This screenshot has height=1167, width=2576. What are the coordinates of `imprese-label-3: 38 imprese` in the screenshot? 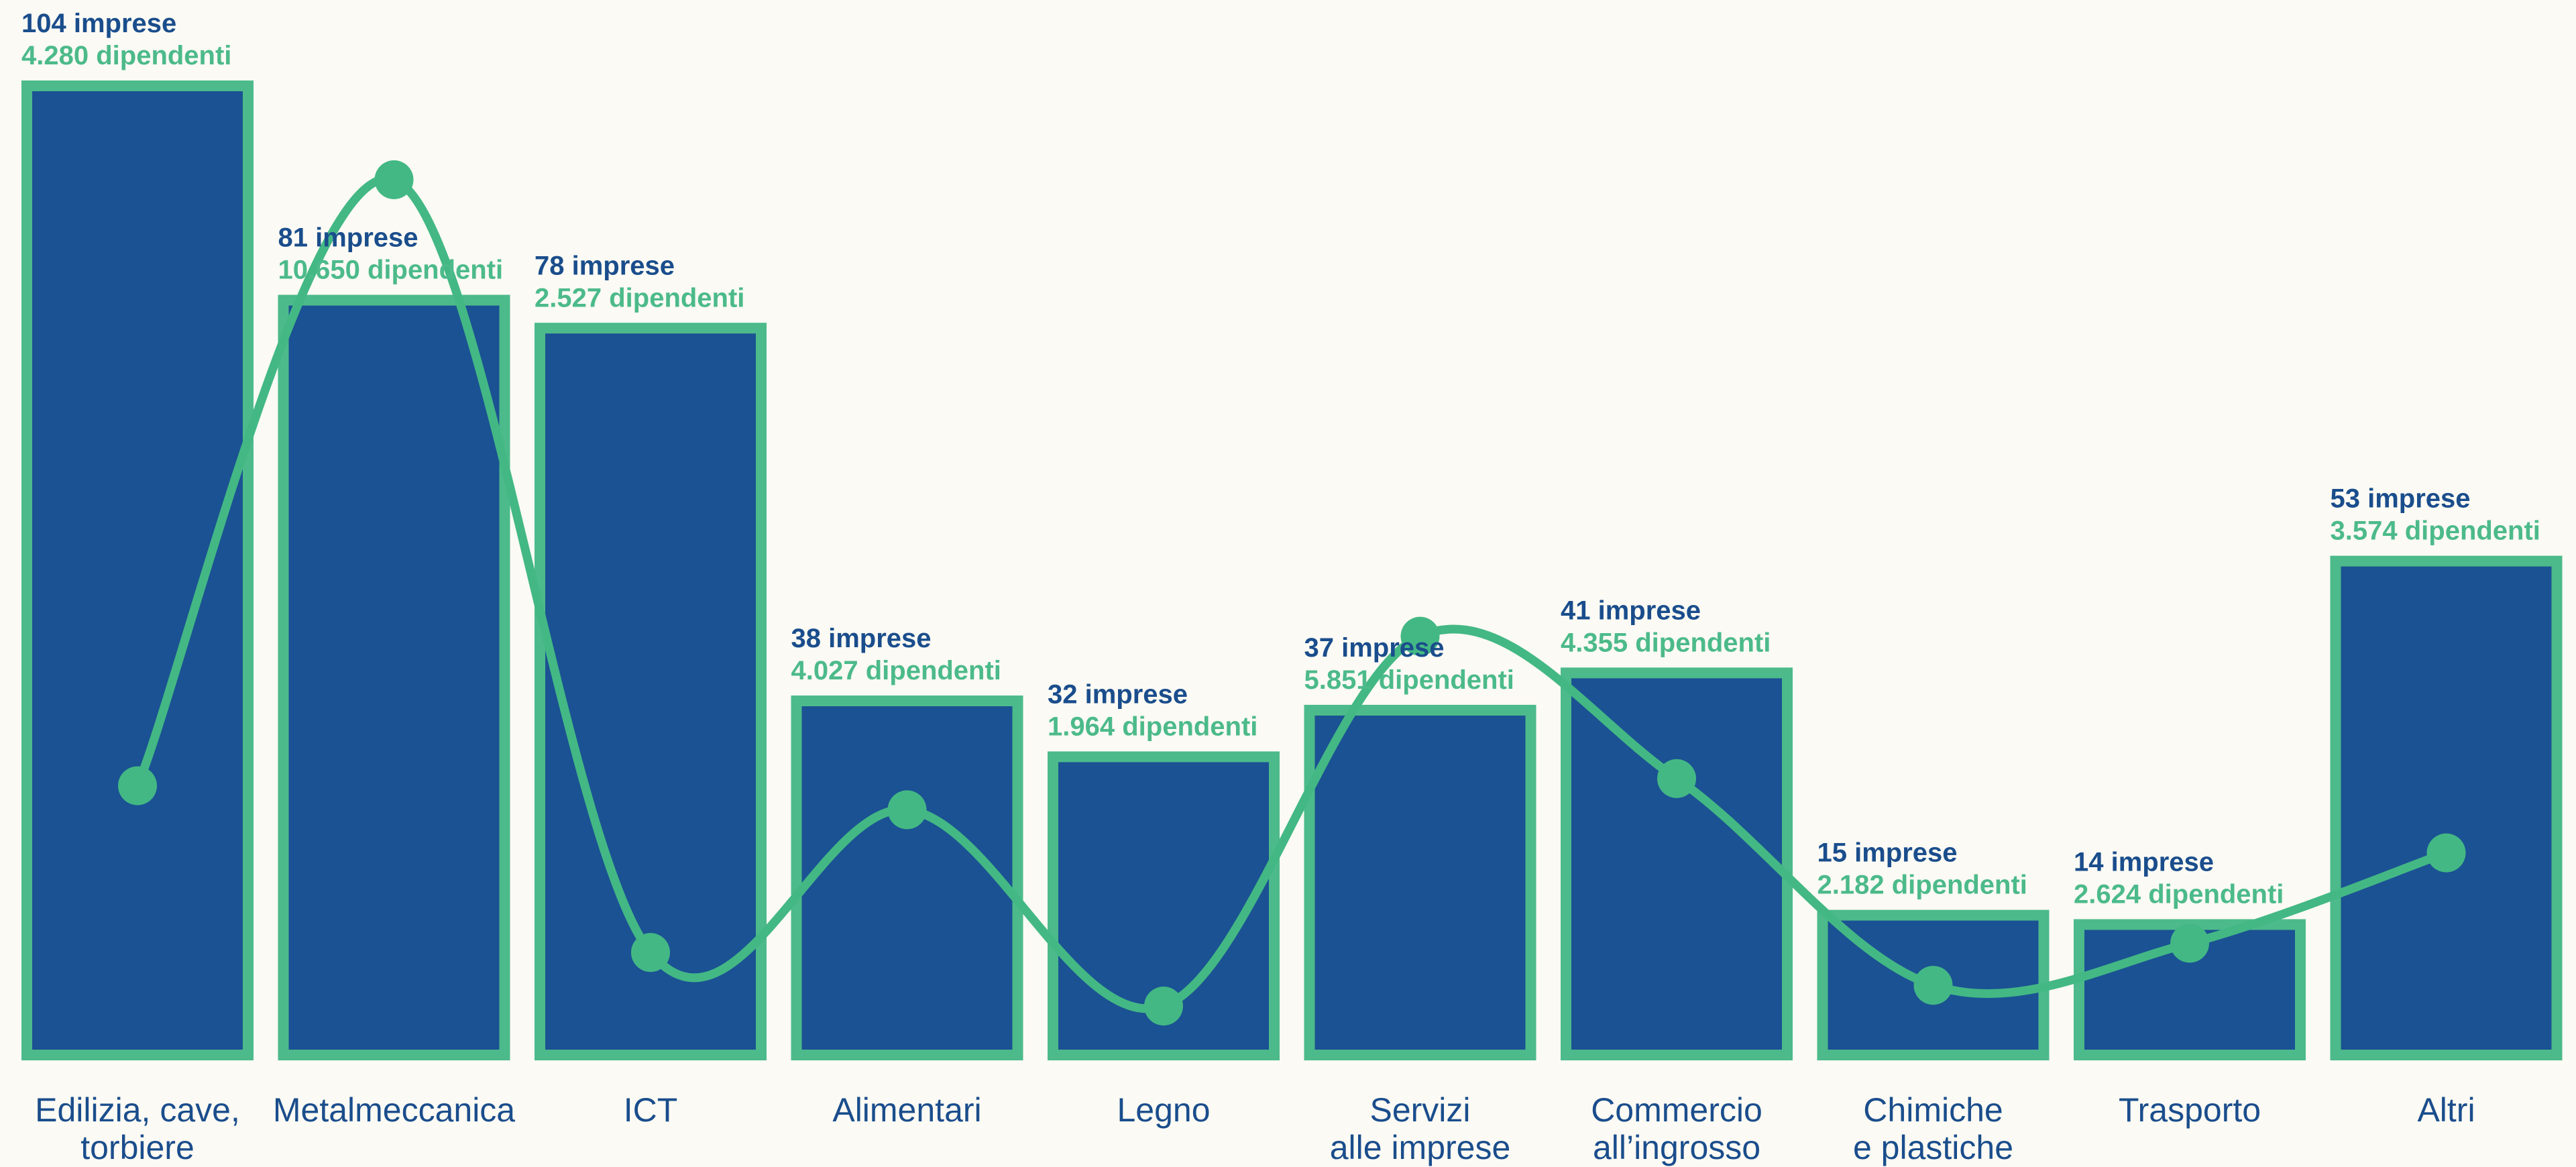 It's located at (861, 638).